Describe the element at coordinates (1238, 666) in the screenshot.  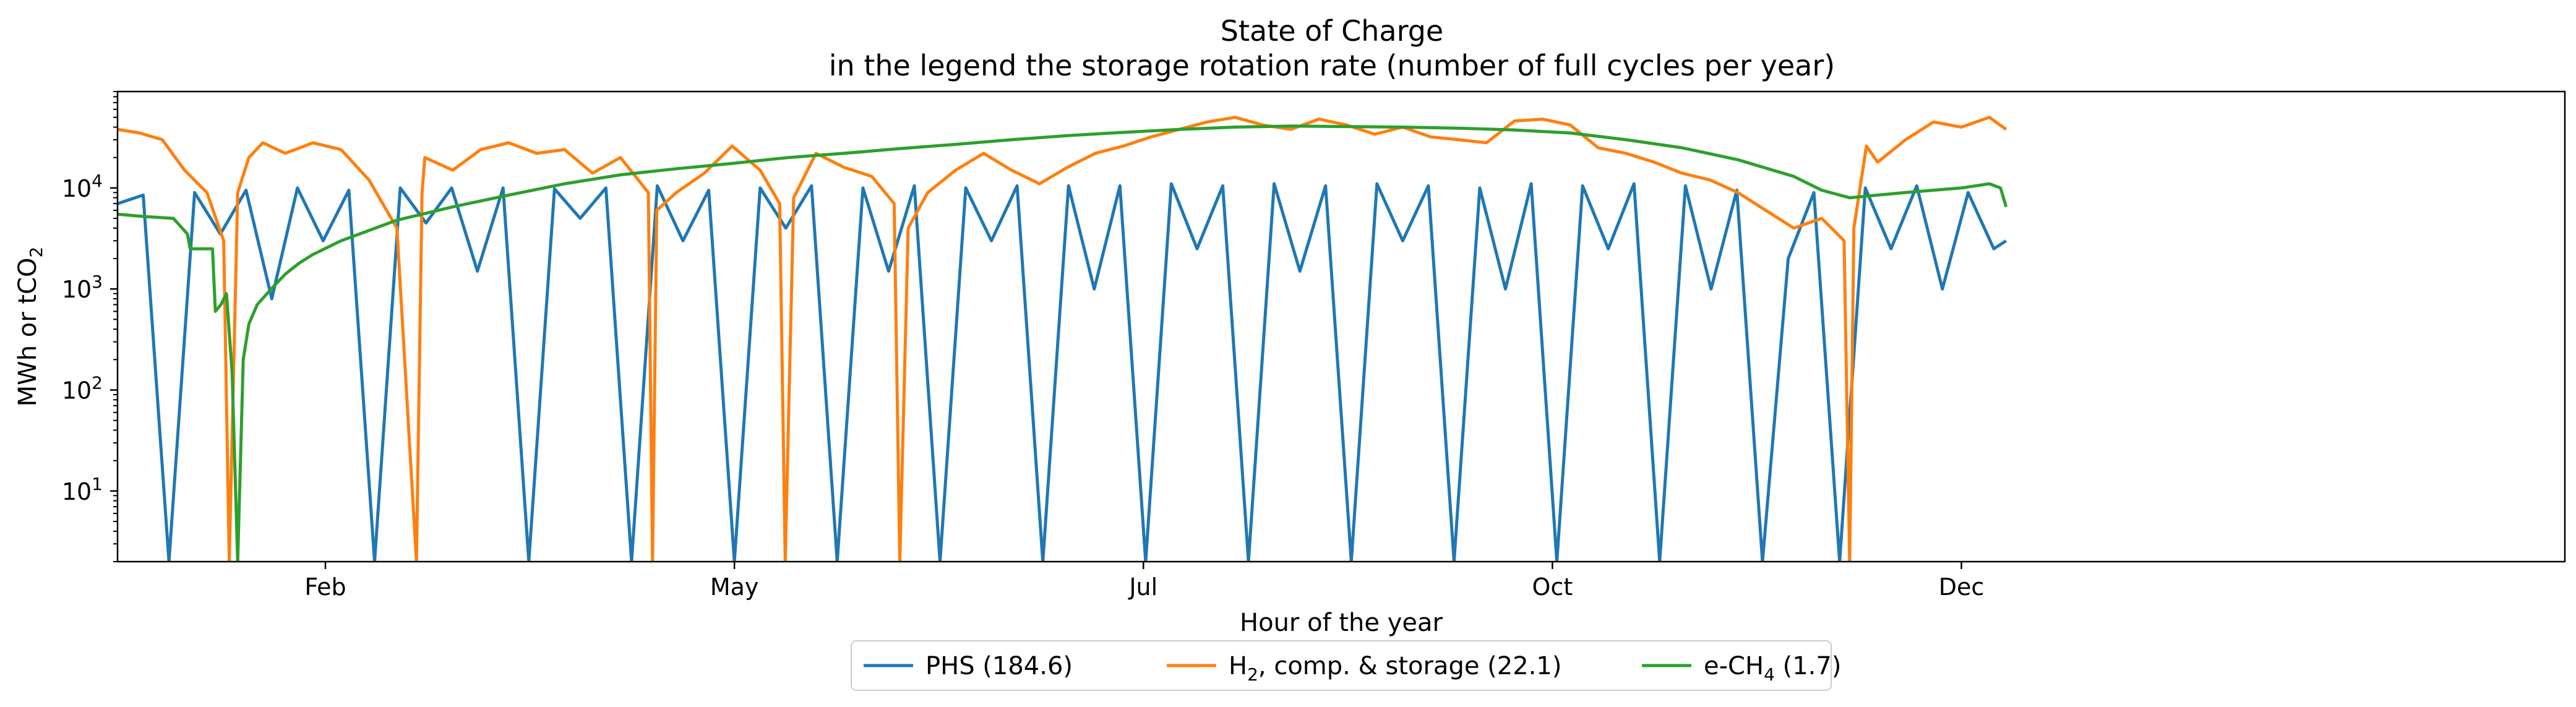
I see `legend-label-pre: H` at that location.